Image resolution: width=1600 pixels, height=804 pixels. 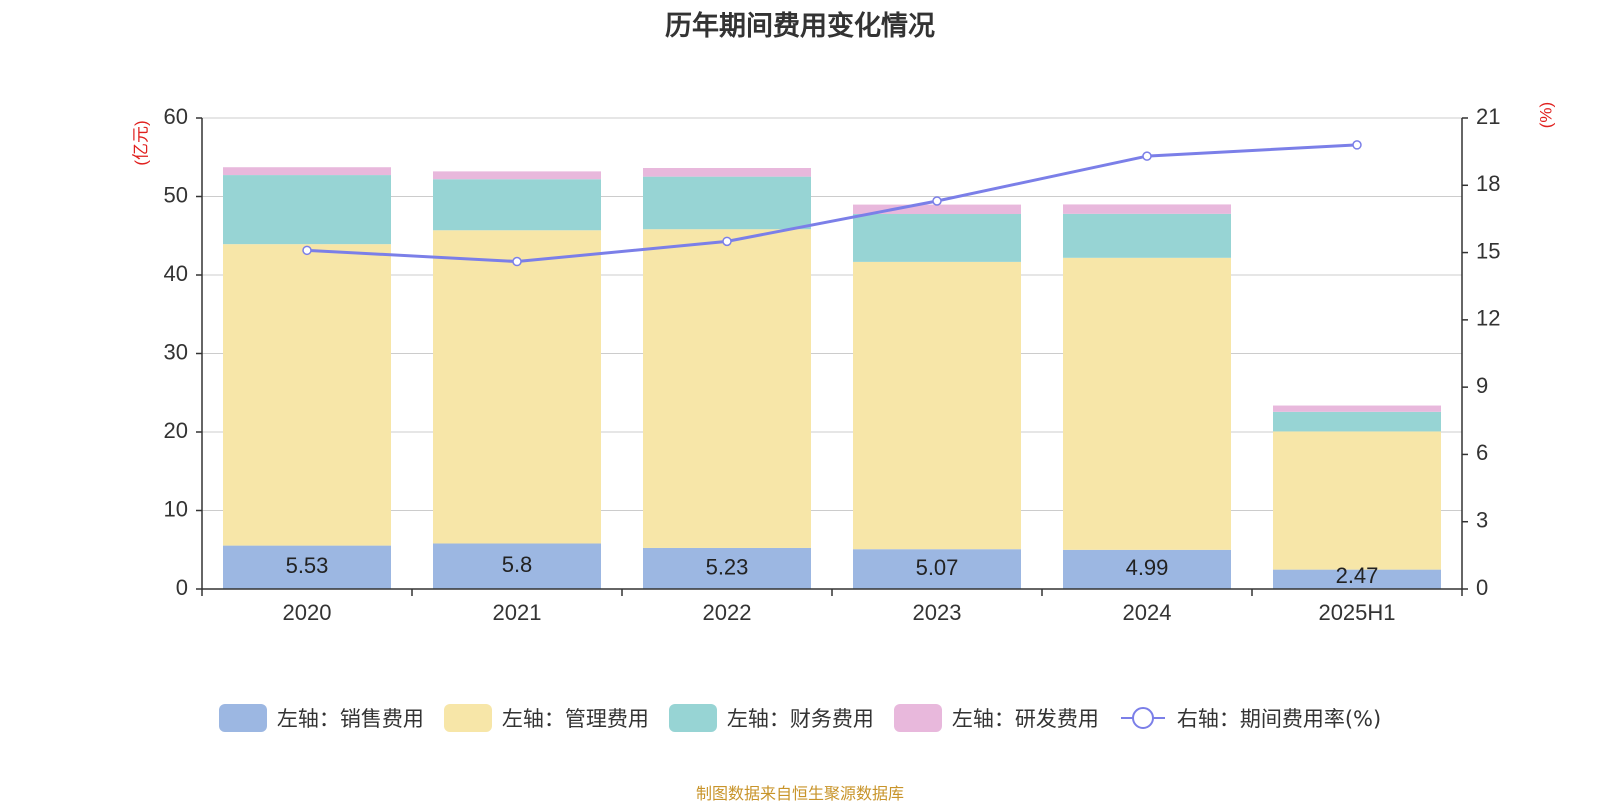 What do you see at coordinates (1482, 385) in the screenshot?
I see `right-tick-label: 9` at bounding box center [1482, 385].